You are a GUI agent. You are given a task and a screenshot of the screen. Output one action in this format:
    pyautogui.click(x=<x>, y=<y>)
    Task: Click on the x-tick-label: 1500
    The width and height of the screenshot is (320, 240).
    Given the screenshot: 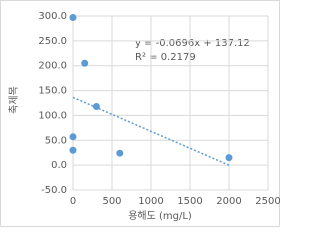 What is the action you would take?
    pyautogui.click(x=189, y=201)
    